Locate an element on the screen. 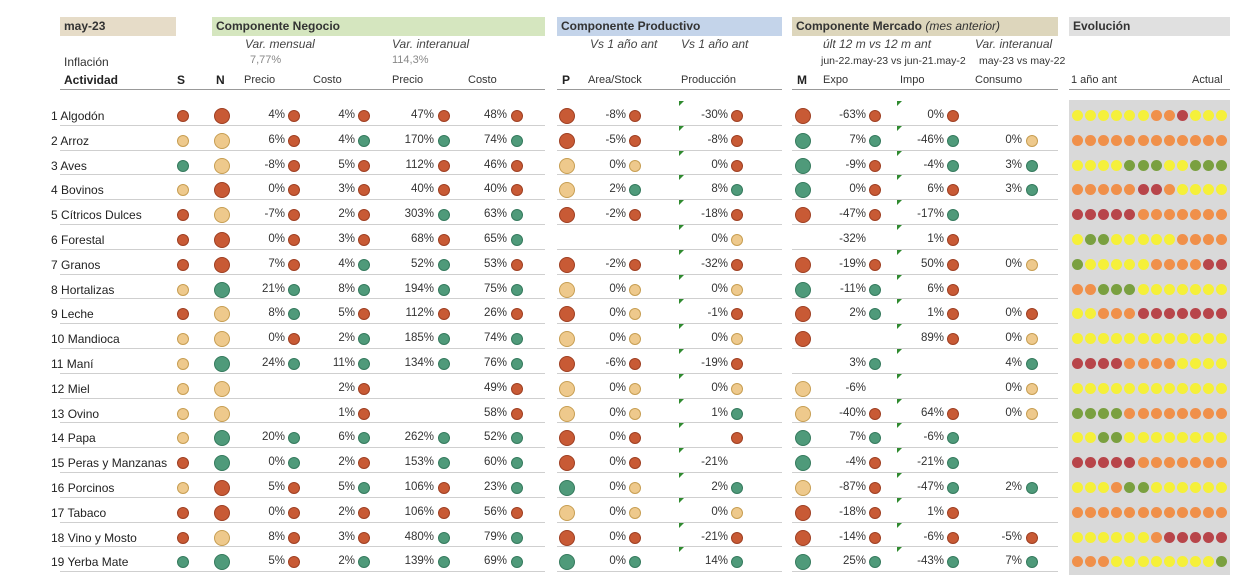 The image size is (1253, 587). precio-mensual-value: 21% is located at coordinates (273, 288).